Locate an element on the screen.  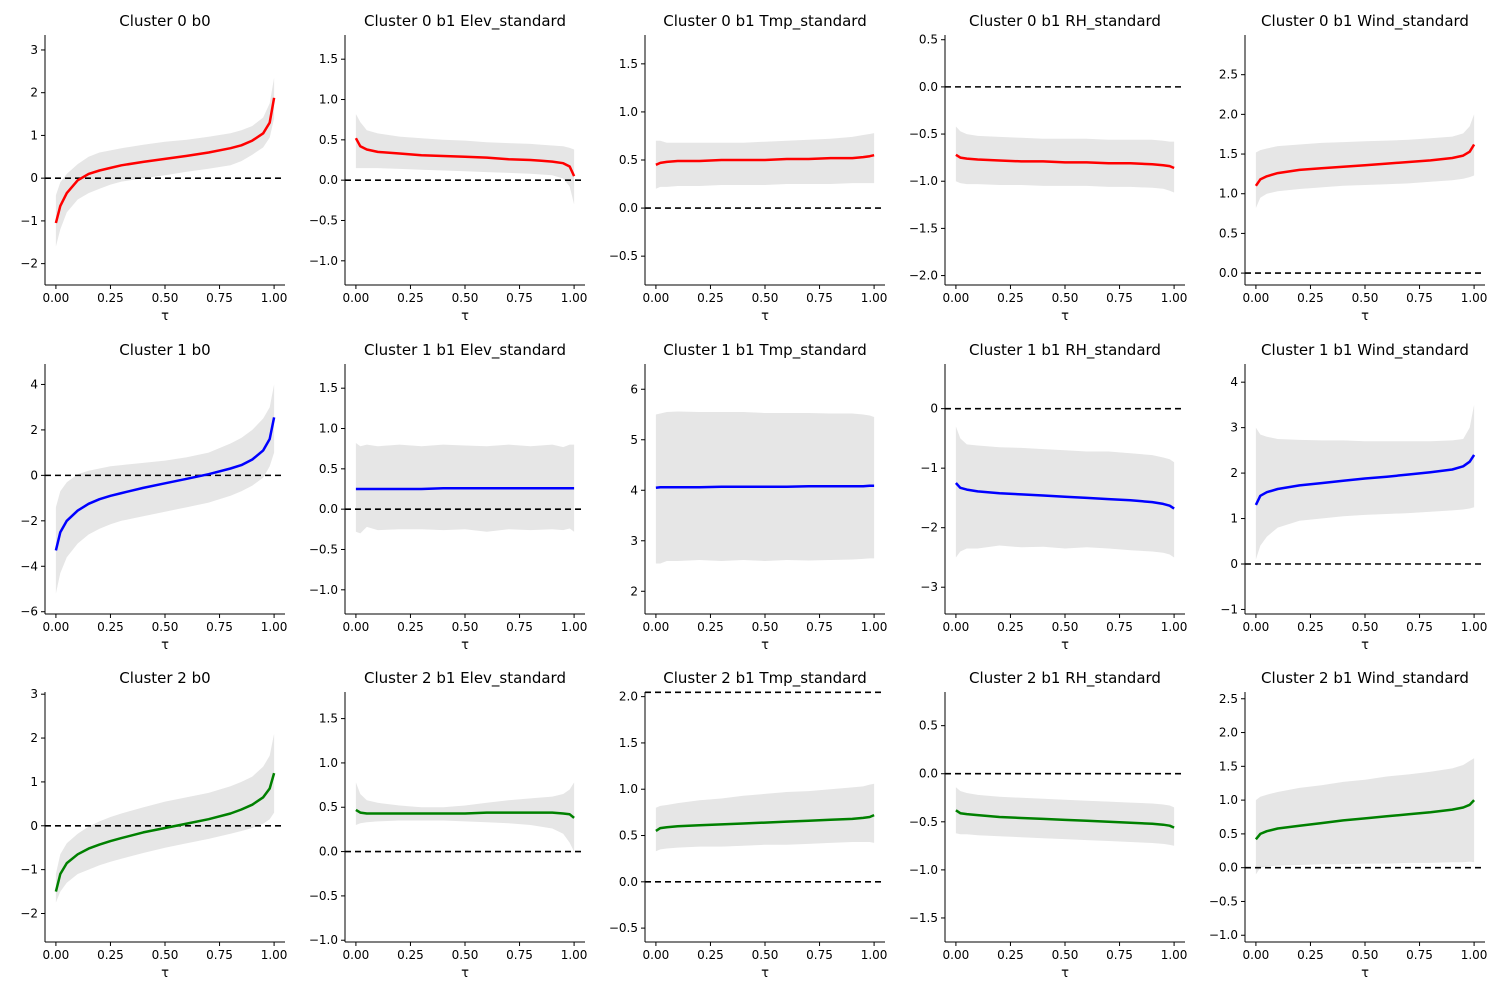
subplot-title: Cluster 1 b1 Wind_standard is located at coordinates (1365, 350).